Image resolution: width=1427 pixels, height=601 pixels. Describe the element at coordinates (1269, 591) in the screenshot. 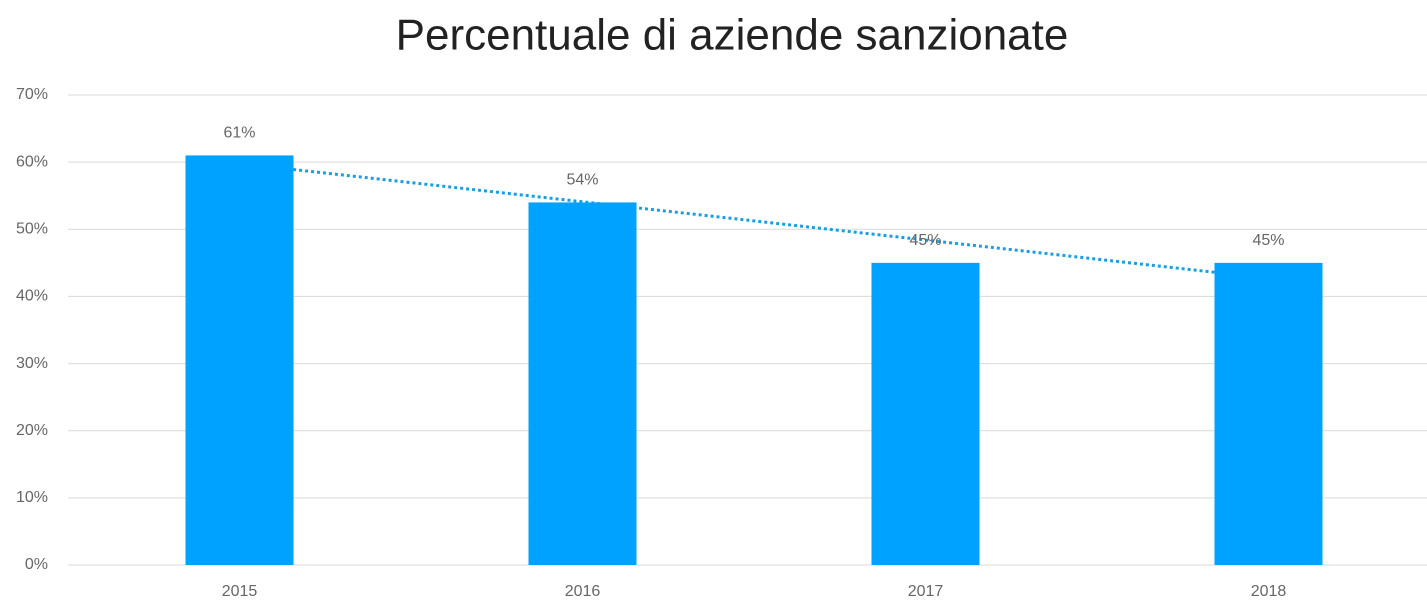

I see `x-tick-label: 2018` at that location.